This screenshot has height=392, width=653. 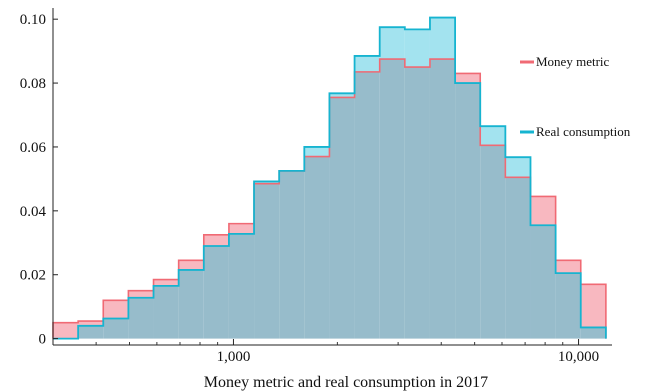 I want to click on y-tick-label: 0.10, so click(x=33, y=20).